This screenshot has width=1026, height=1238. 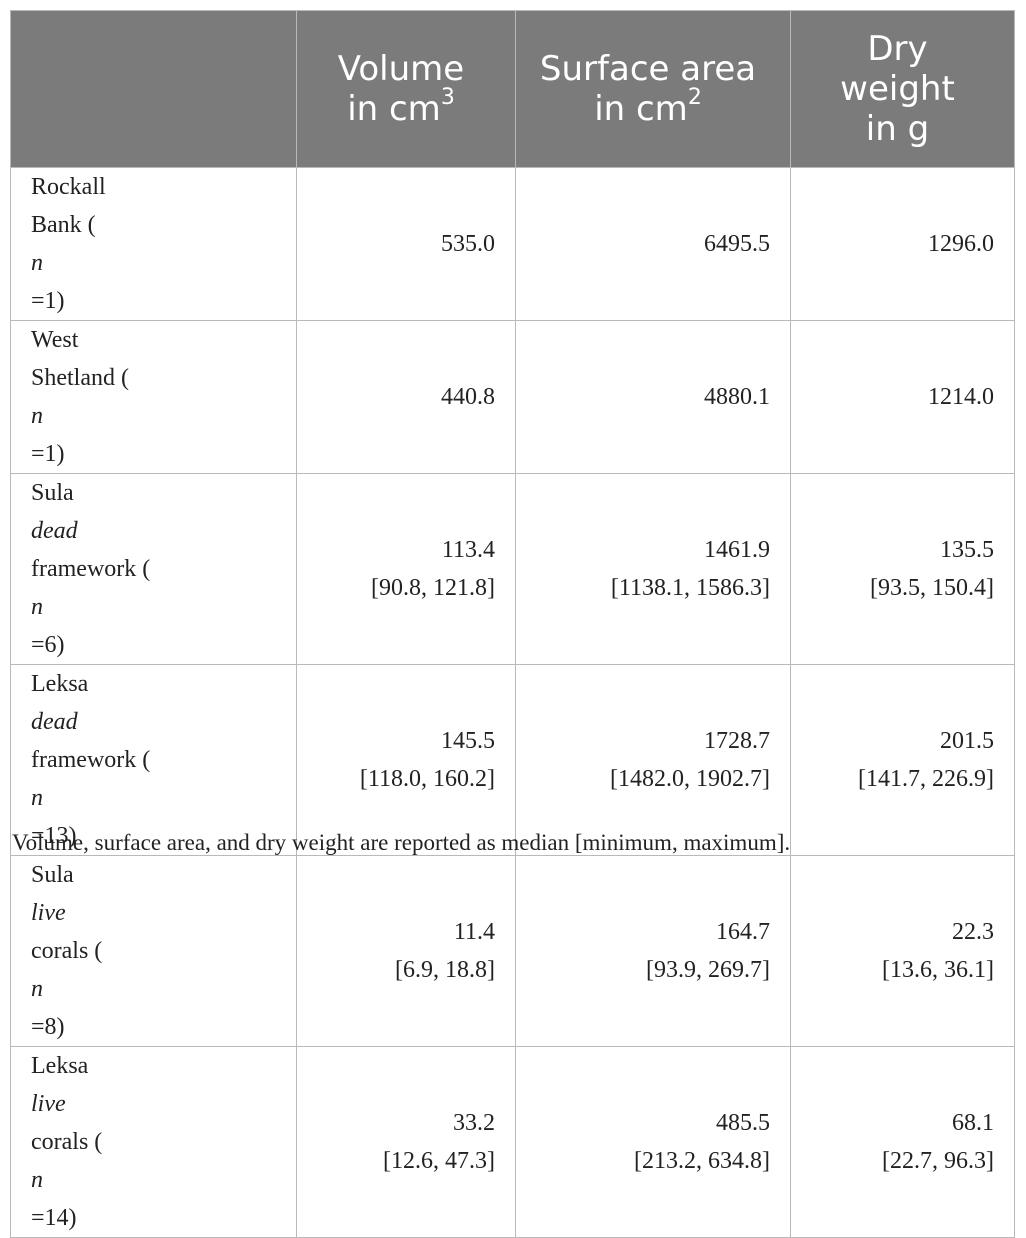 I want to click on dry-weight-range: [13.6, 36.1], so click(x=938, y=970).